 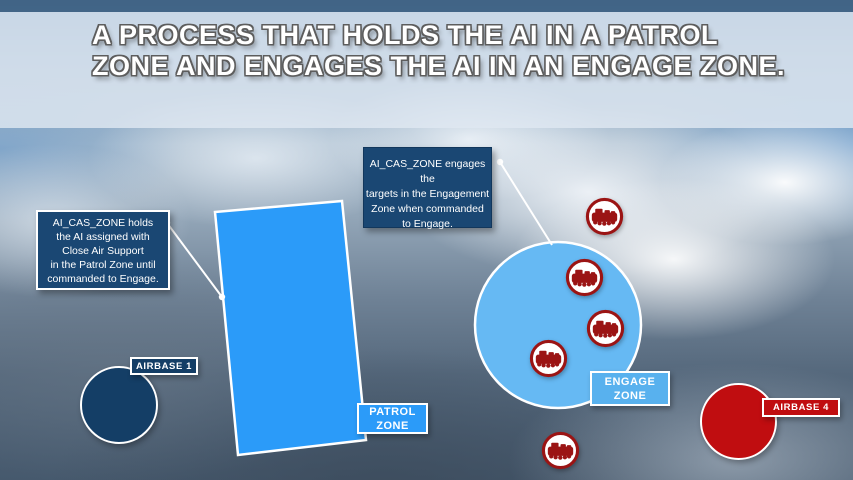 What do you see at coordinates (194, 260) in the screenshot?
I see `patrol-callout-leader-line` at bounding box center [194, 260].